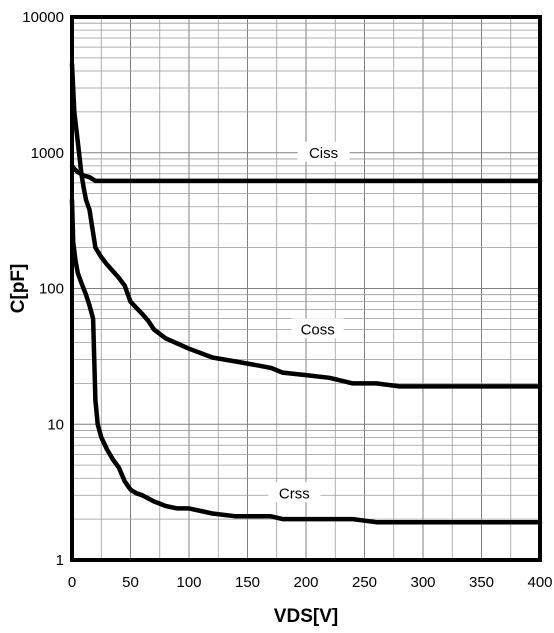 The image size is (554, 633). What do you see at coordinates (60, 560) in the screenshot?
I see `y-tick-label: 1` at bounding box center [60, 560].